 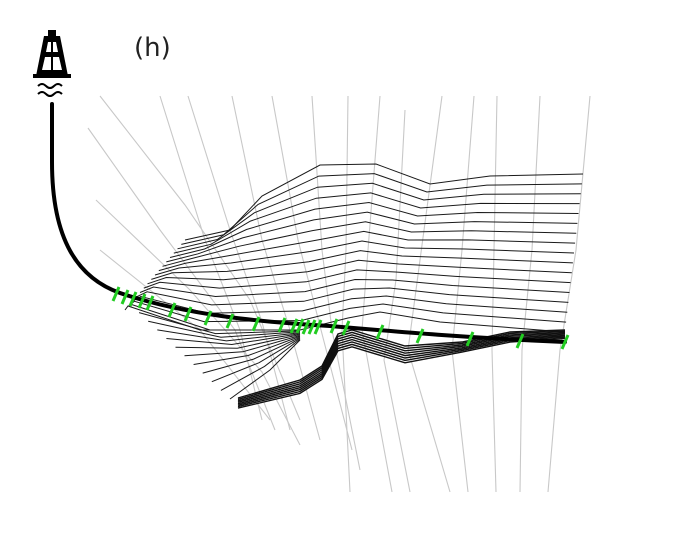 I want to click on lower-horizon-bundle, so click(x=401, y=369).